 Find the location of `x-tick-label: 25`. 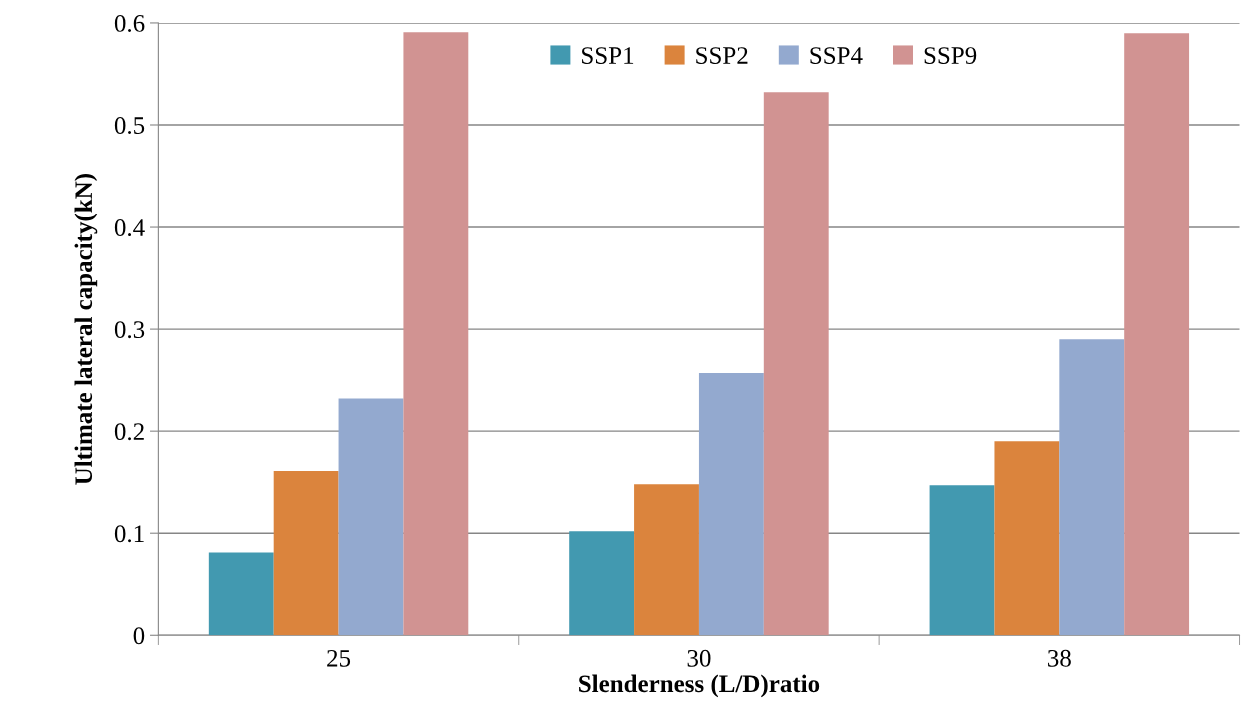

x-tick-label: 25 is located at coordinates (339, 658).